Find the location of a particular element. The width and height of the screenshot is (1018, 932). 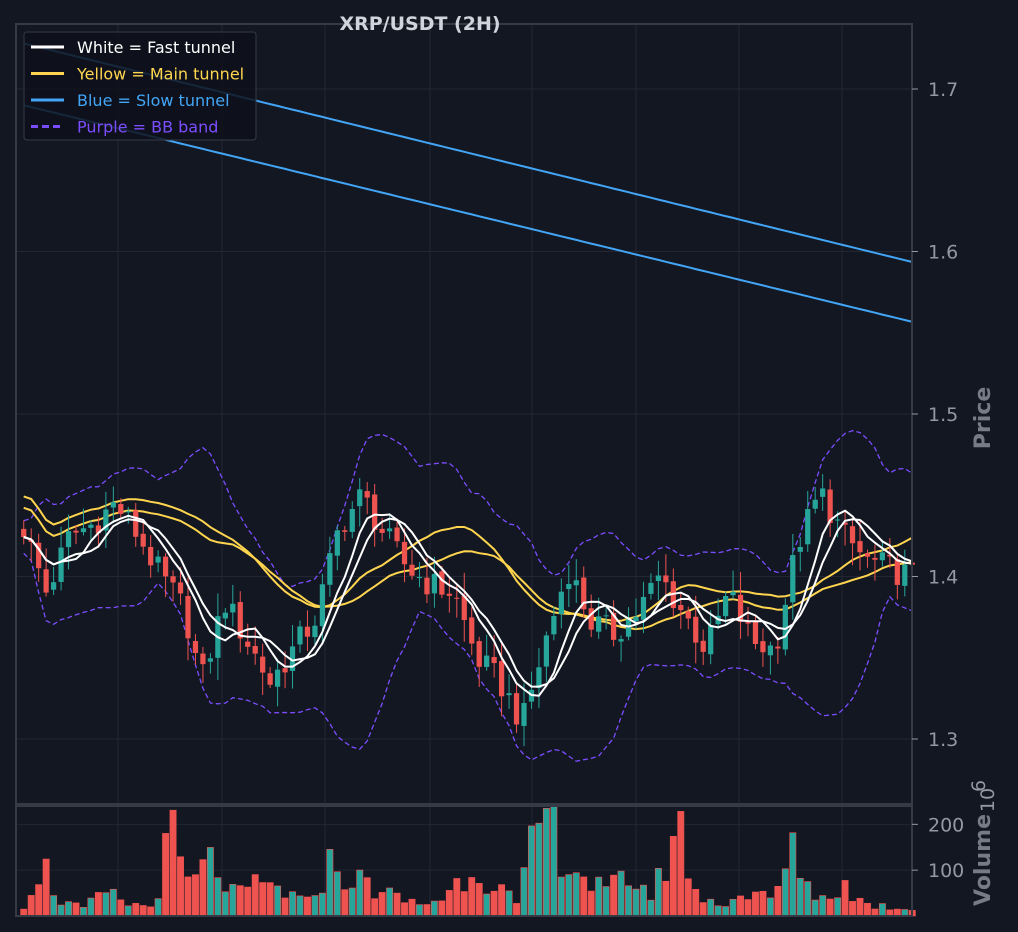

volume-multiplier-base: 10 is located at coordinates (988, 800).